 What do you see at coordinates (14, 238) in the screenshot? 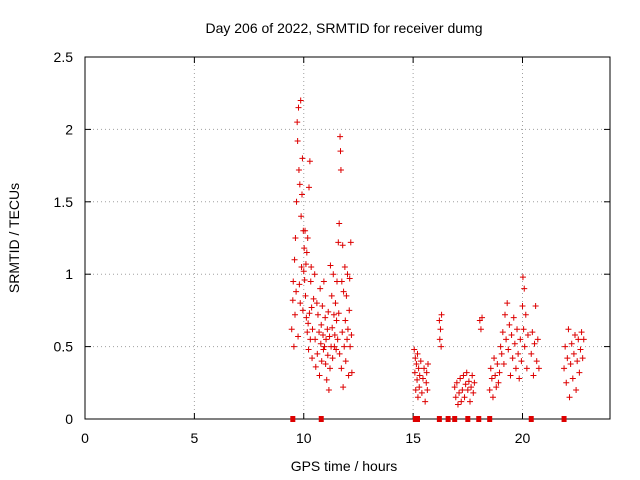
I see `y-axis-label: SRMTID / TECUs` at bounding box center [14, 238].